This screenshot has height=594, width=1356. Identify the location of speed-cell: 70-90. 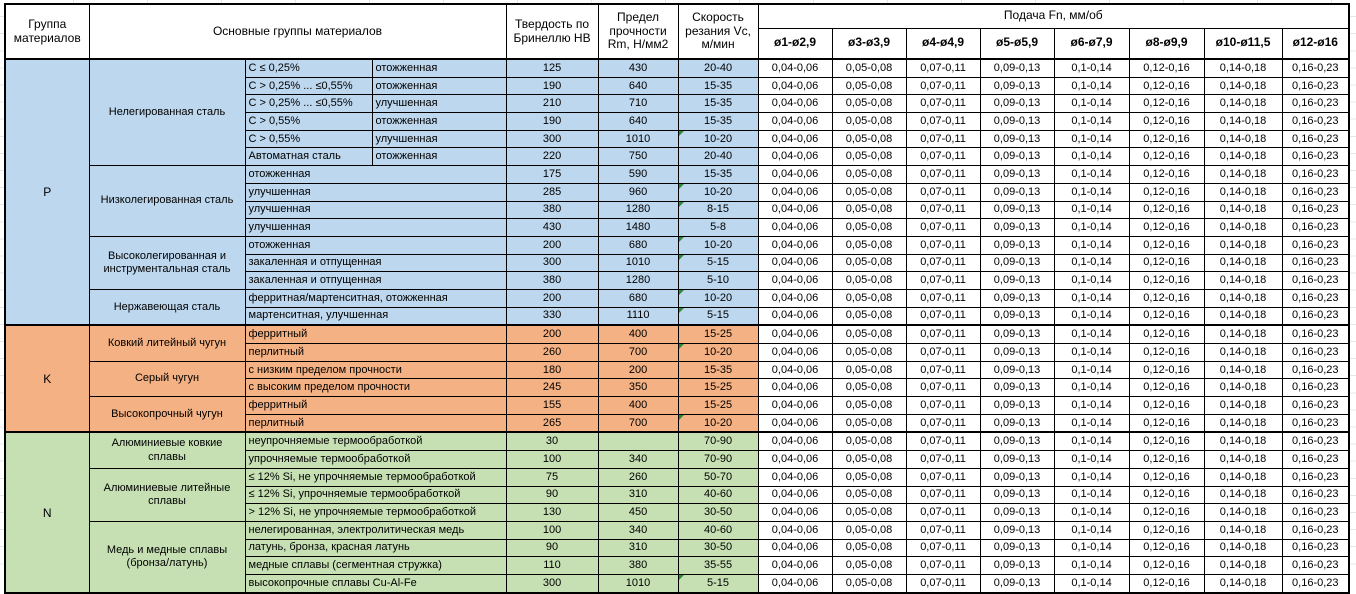
(718, 441).